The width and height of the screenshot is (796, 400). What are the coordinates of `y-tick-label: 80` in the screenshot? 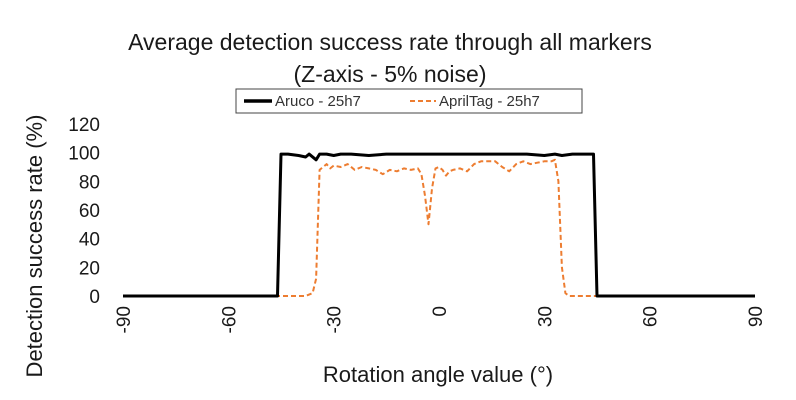 It's located at (89, 182).